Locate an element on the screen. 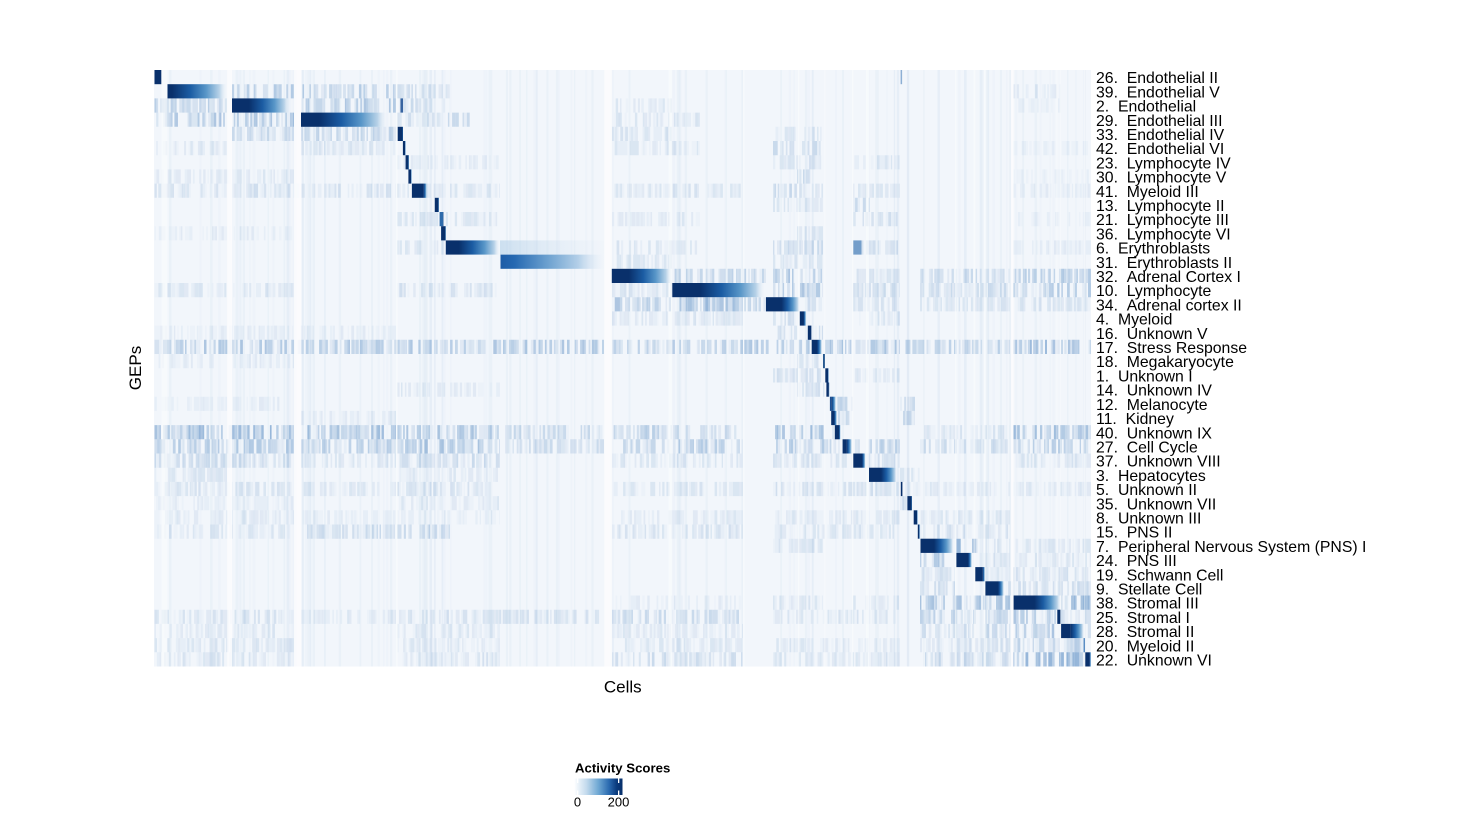  svg-text: 23. Lymphocyte IV is located at coordinates (1163, 163).